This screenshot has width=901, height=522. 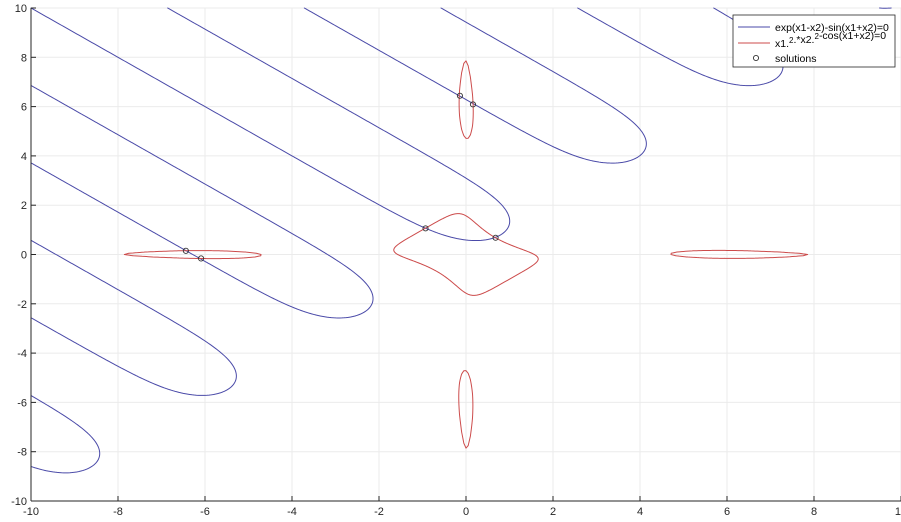 I want to click on y-tick-label: -10, so click(x=19, y=502).